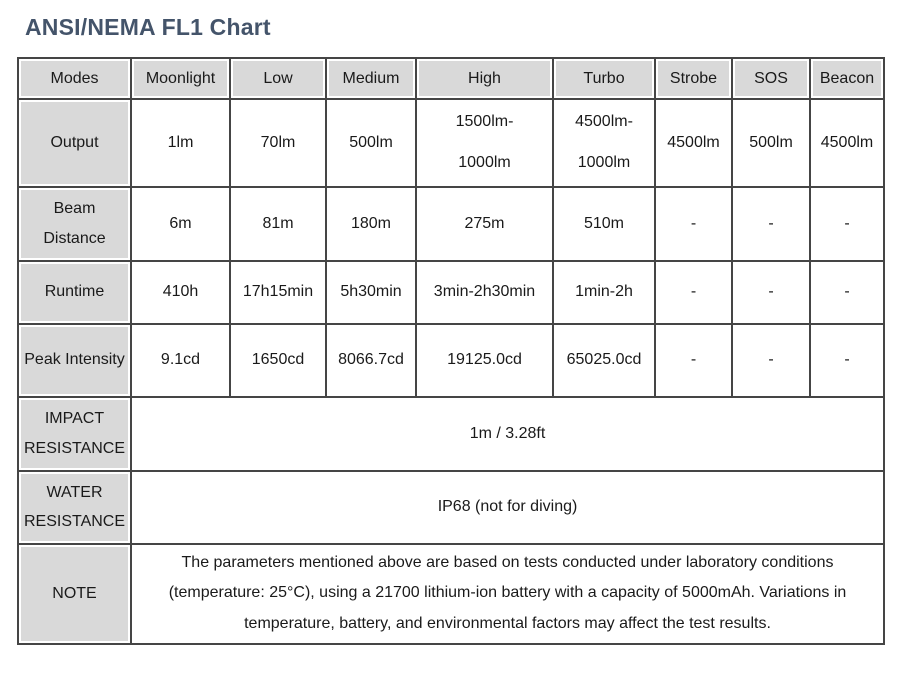 Image resolution: width=900 pixels, height=674 pixels. What do you see at coordinates (771, 360) in the screenshot?
I see `cell-peak-intensity-sos: -` at bounding box center [771, 360].